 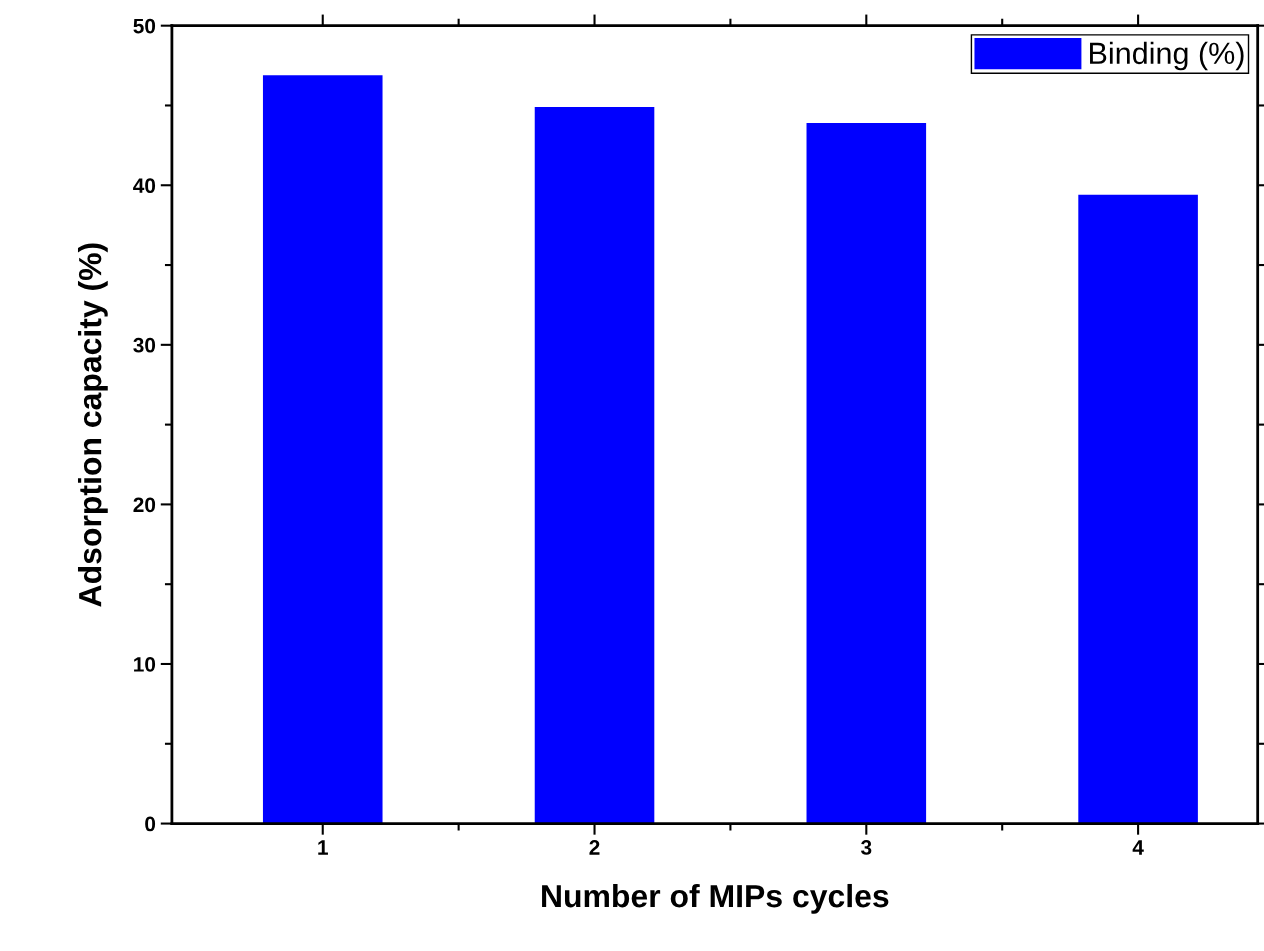 What do you see at coordinates (323, 847) in the screenshot?
I see `x-tick-label: 1` at bounding box center [323, 847].